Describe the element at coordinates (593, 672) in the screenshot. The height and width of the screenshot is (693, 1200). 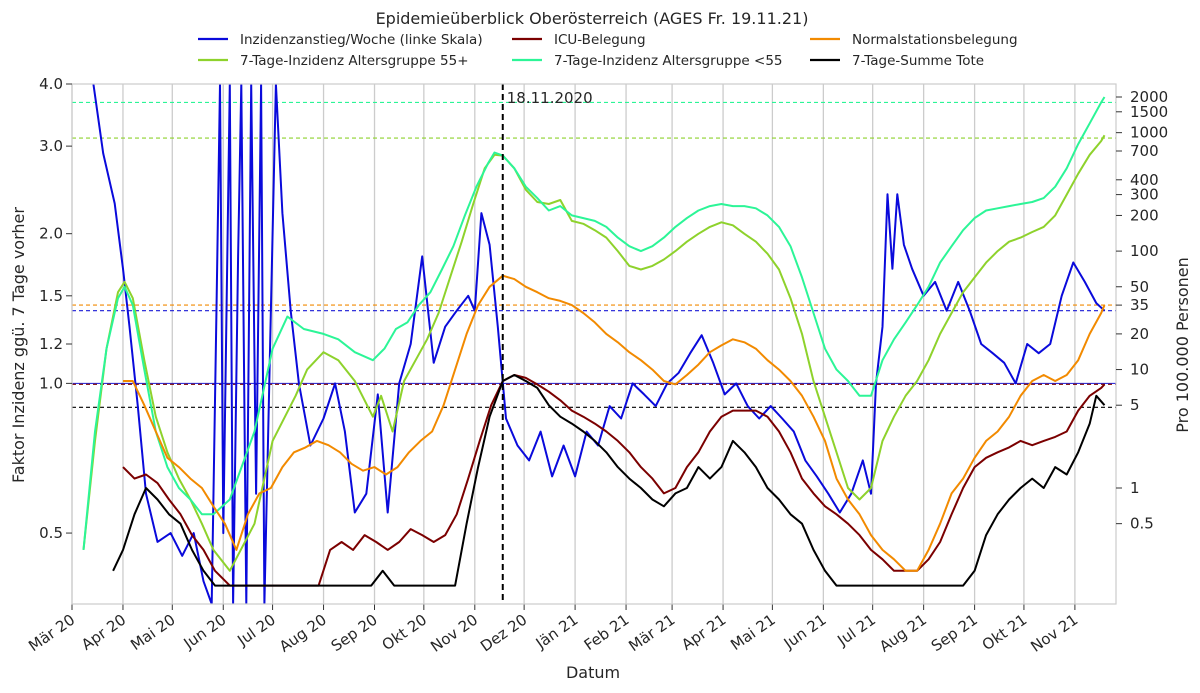
I see `x-axis-label: Datum` at that location.